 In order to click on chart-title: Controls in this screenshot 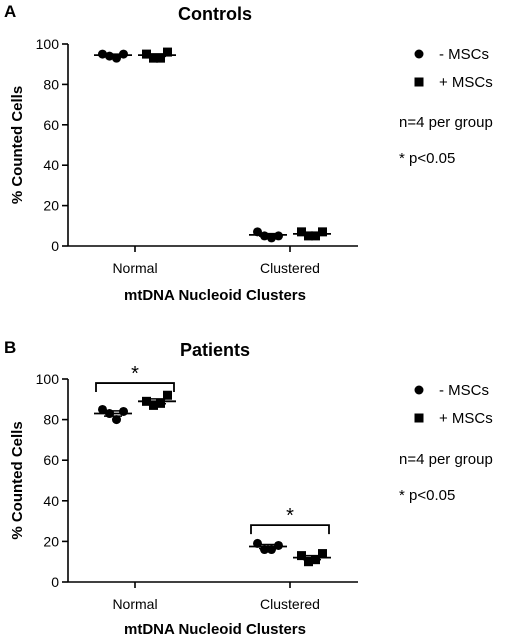, I will do `click(215, 14)`.